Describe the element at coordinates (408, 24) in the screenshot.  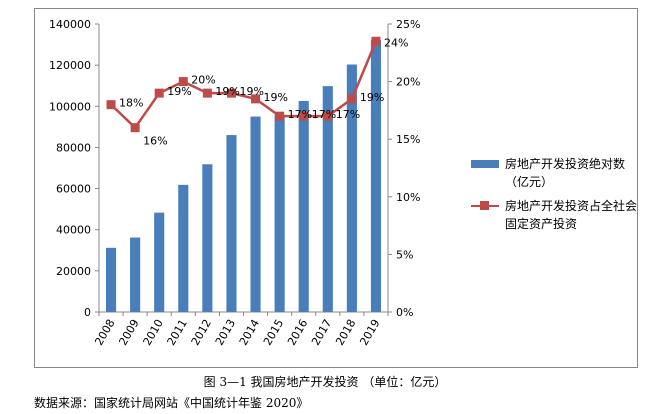
I see `y-tick-label-right: 25%` at that location.